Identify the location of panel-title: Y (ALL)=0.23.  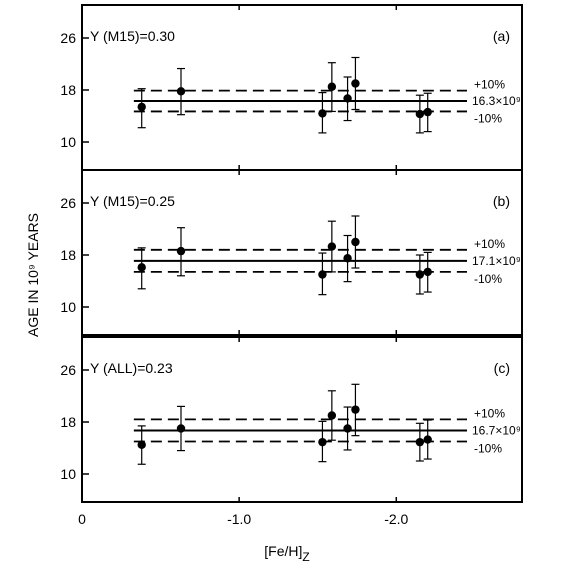
(131, 368).